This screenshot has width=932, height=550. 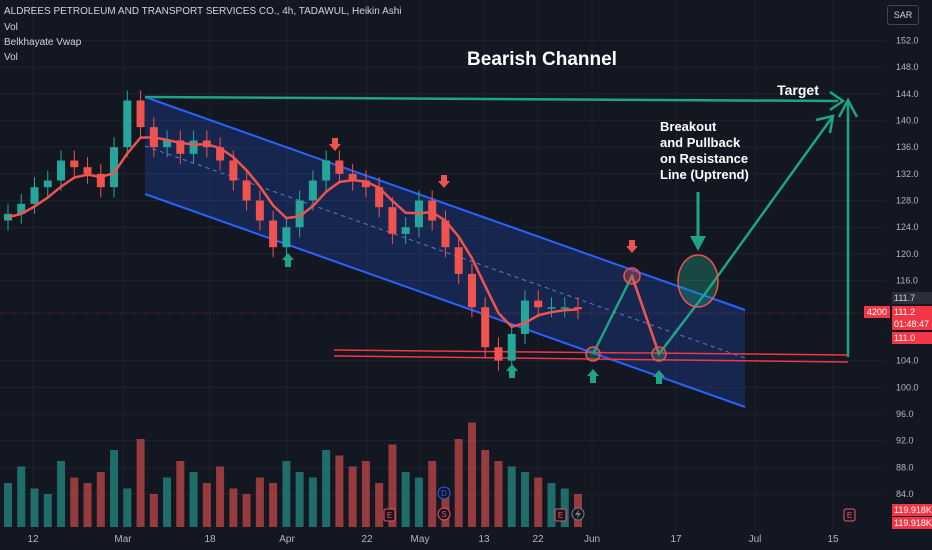 What do you see at coordinates (484, 539) in the screenshot?
I see `time-tick-label: 13` at bounding box center [484, 539].